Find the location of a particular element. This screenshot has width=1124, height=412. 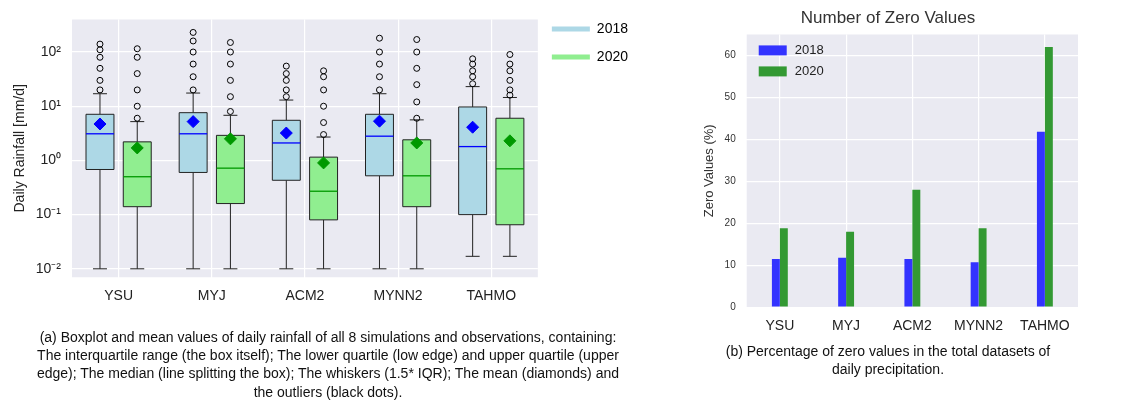

chart-title: Number of Zero Values is located at coordinates (888, 17).